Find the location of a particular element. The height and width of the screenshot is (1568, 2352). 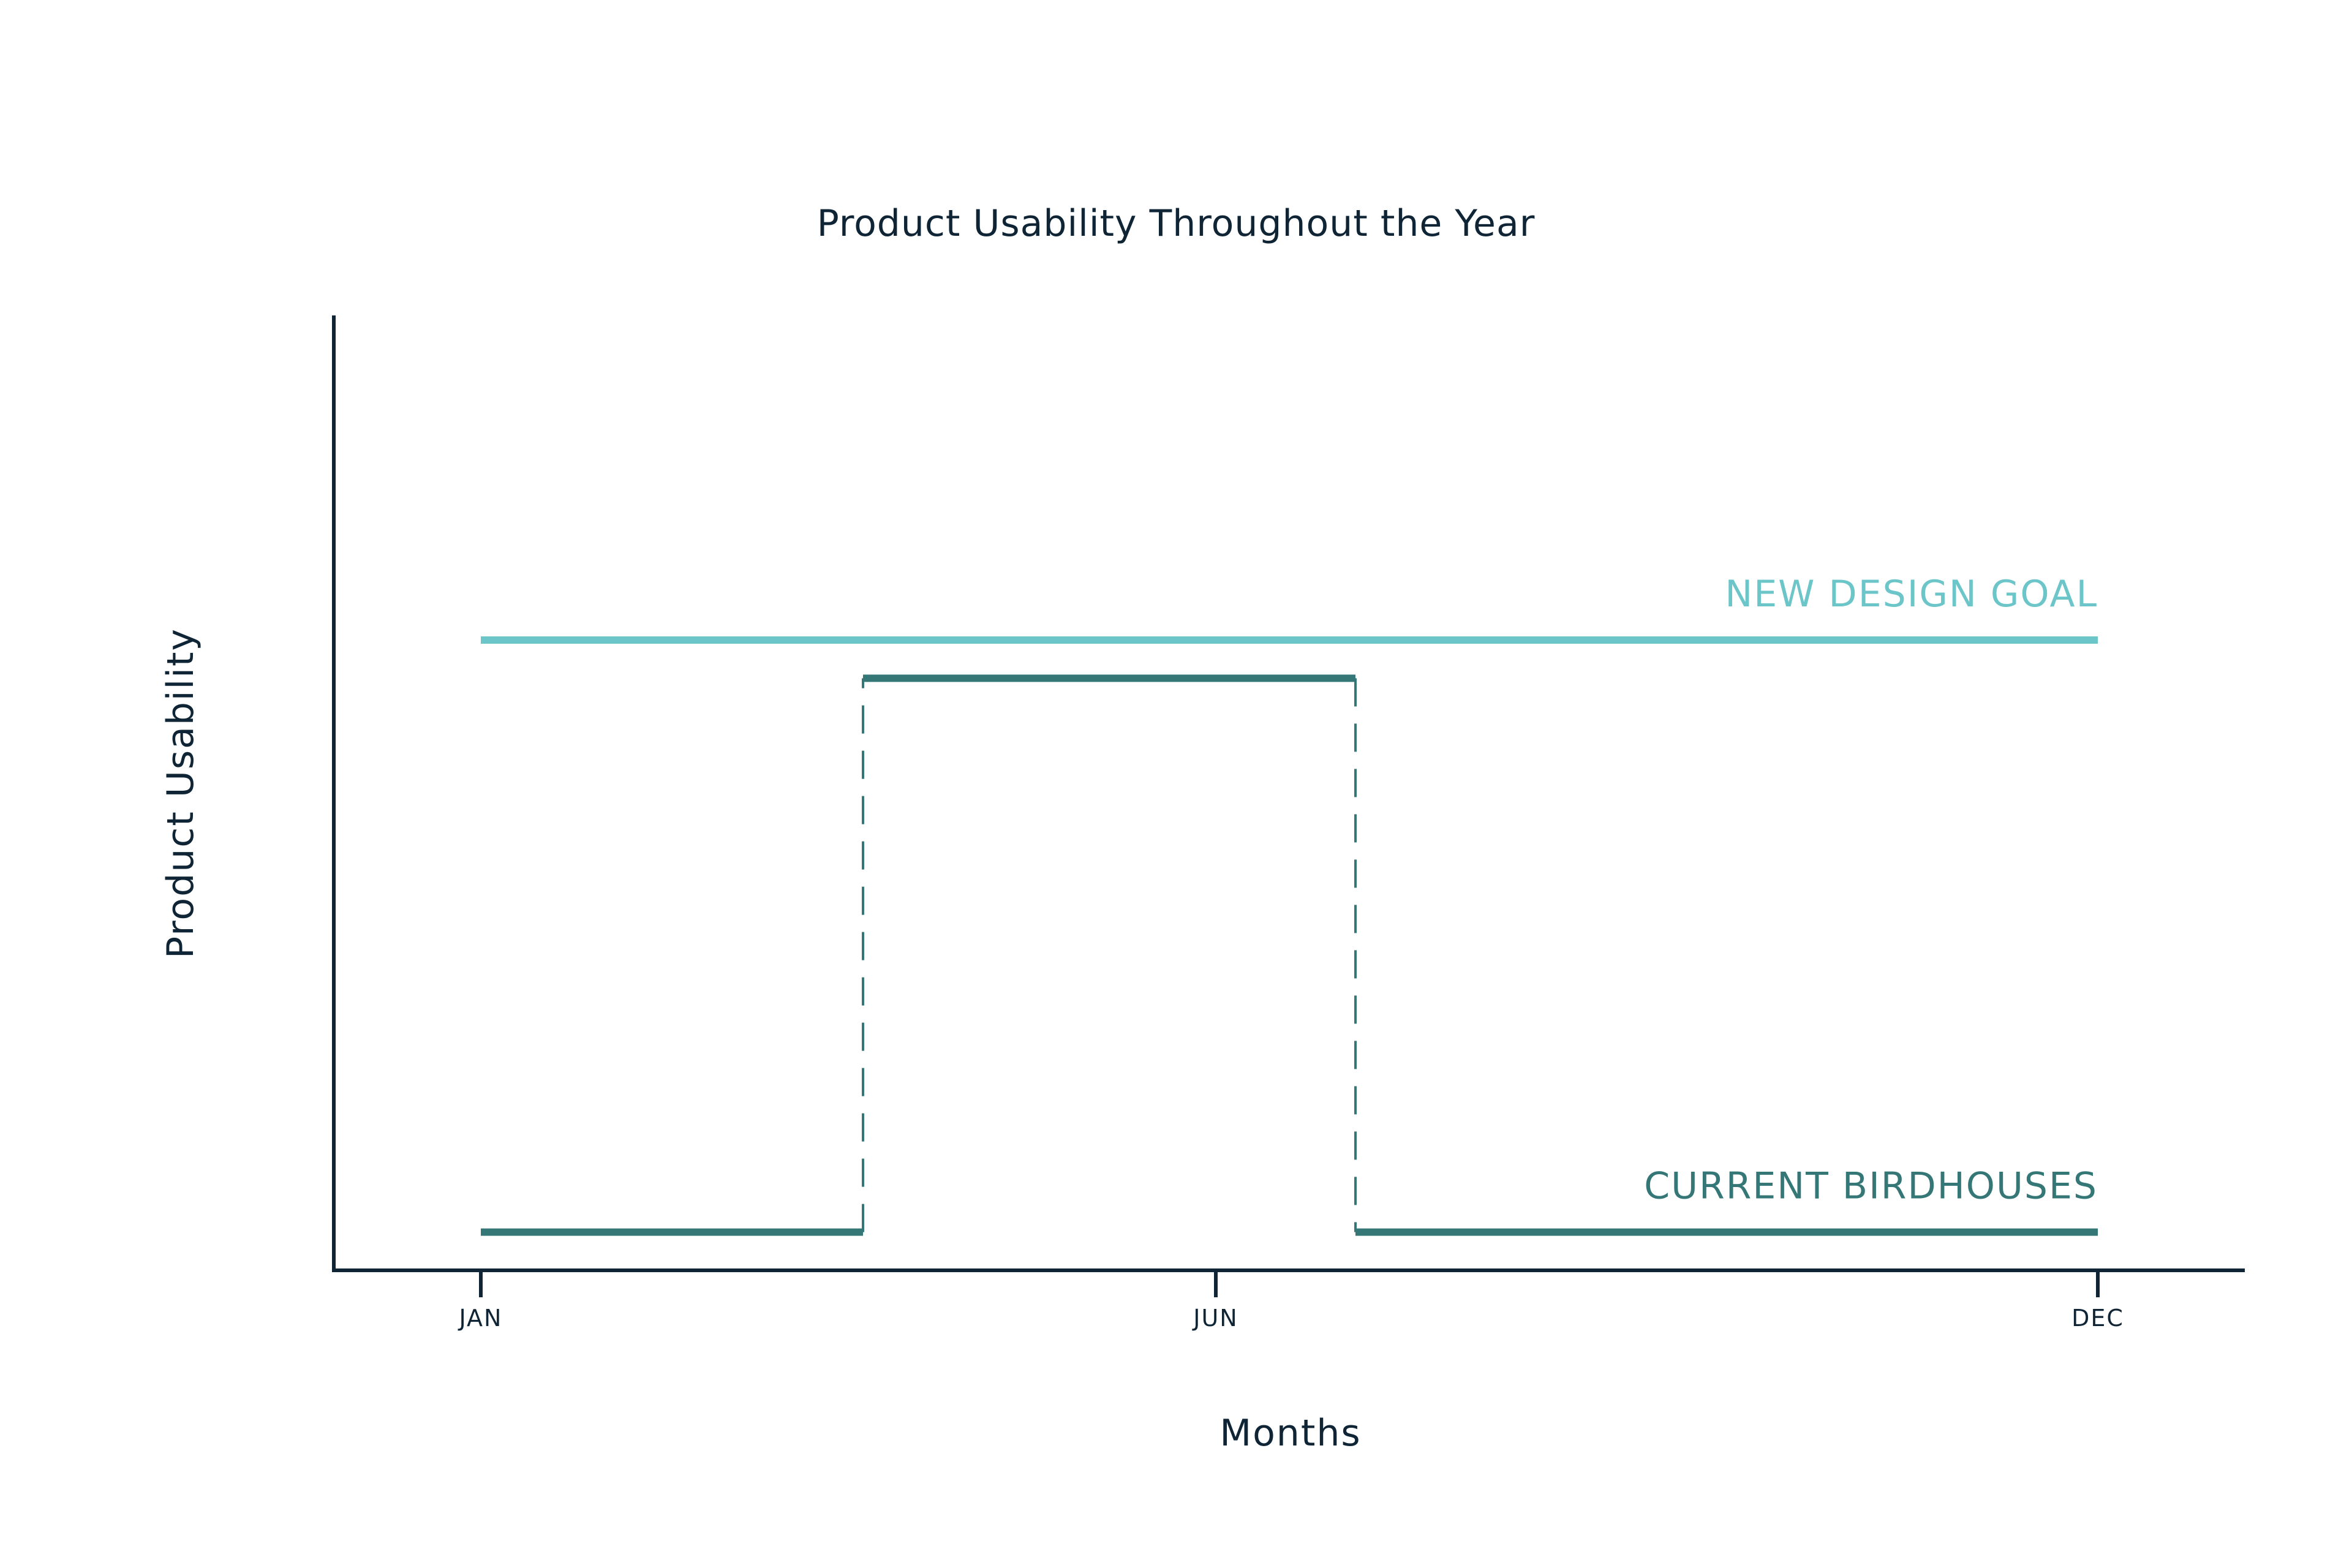

x-tick-label: JUN is located at coordinates (1215, 1318).